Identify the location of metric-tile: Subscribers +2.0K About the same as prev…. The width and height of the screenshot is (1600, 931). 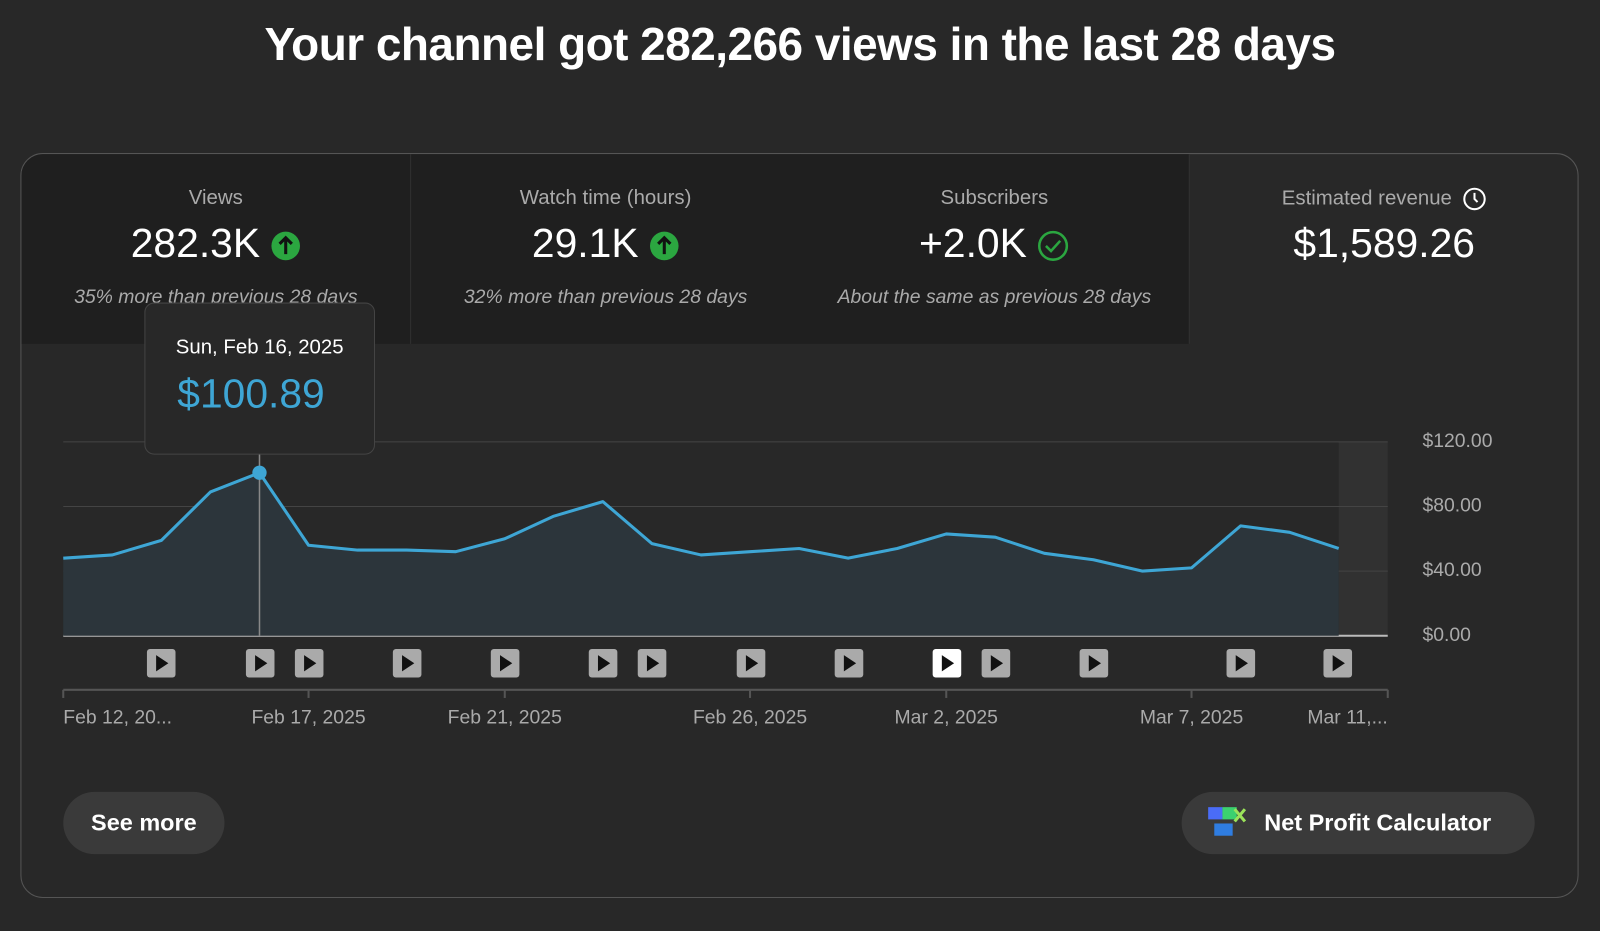
(995, 249).